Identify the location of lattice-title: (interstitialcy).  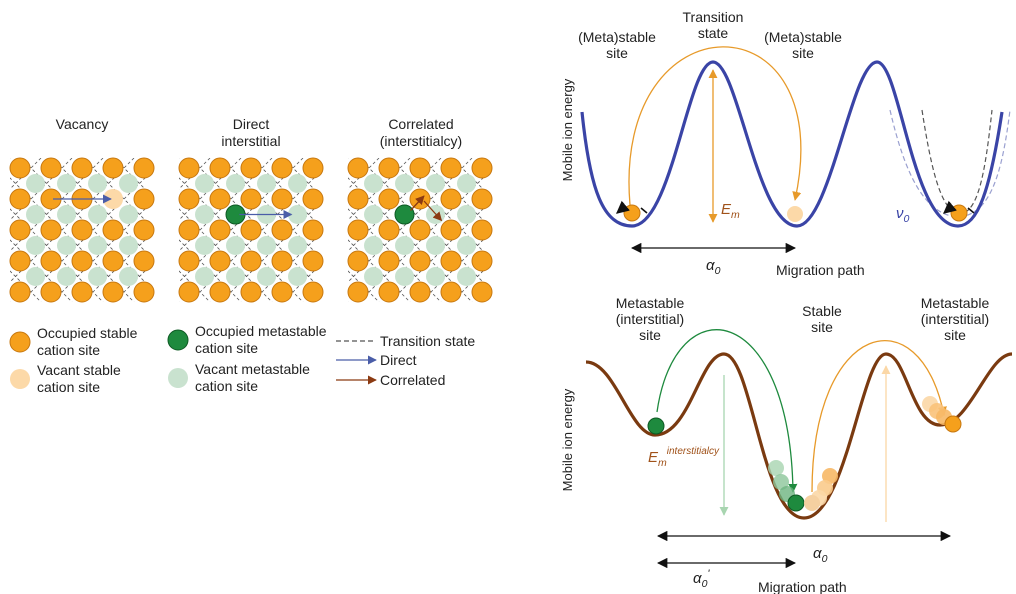
(421, 141).